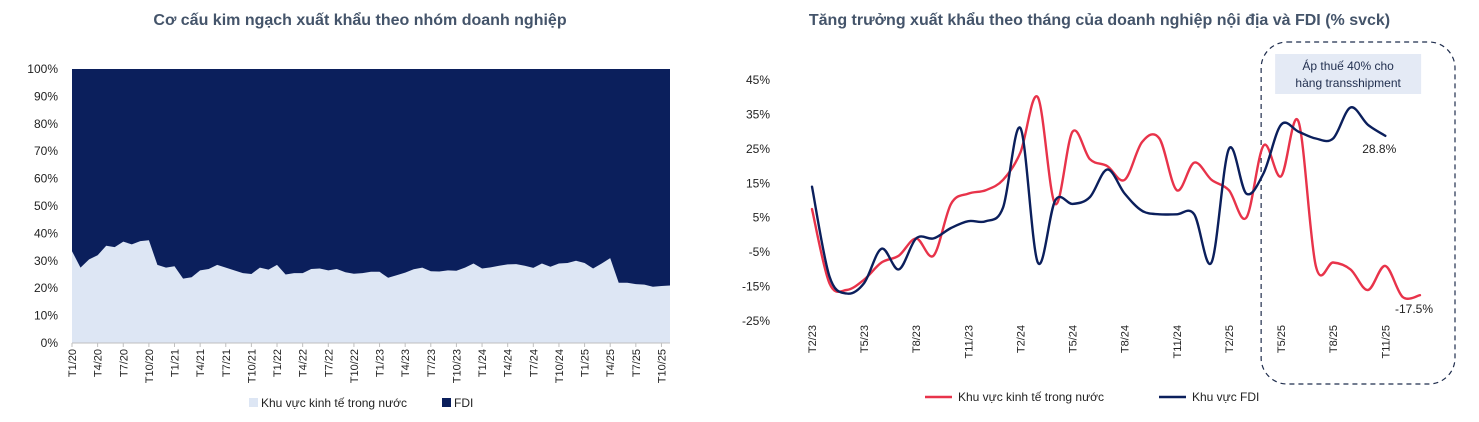 The height and width of the screenshot is (422, 1479). I want to click on x-tick-label: T11/24, so click(1178, 341).